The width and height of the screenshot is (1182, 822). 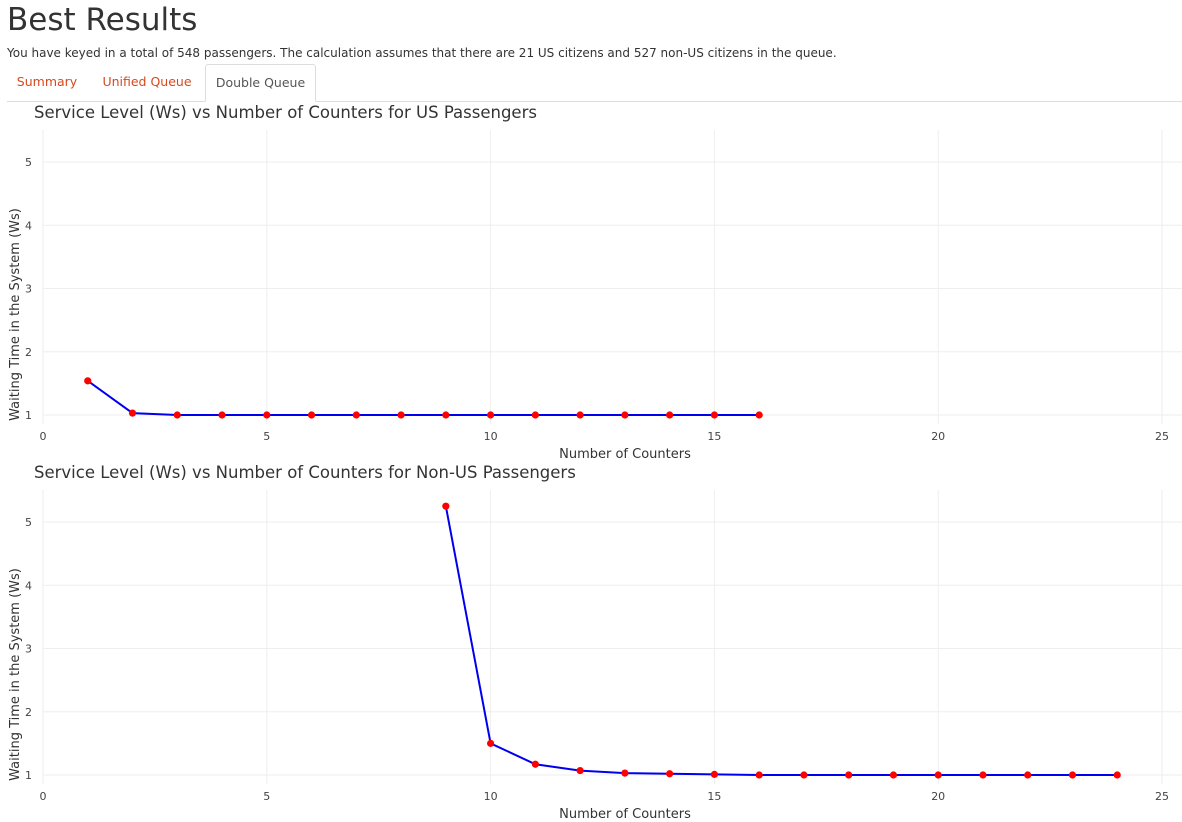 I want to click on page-title: Best Results, so click(x=102, y=20).